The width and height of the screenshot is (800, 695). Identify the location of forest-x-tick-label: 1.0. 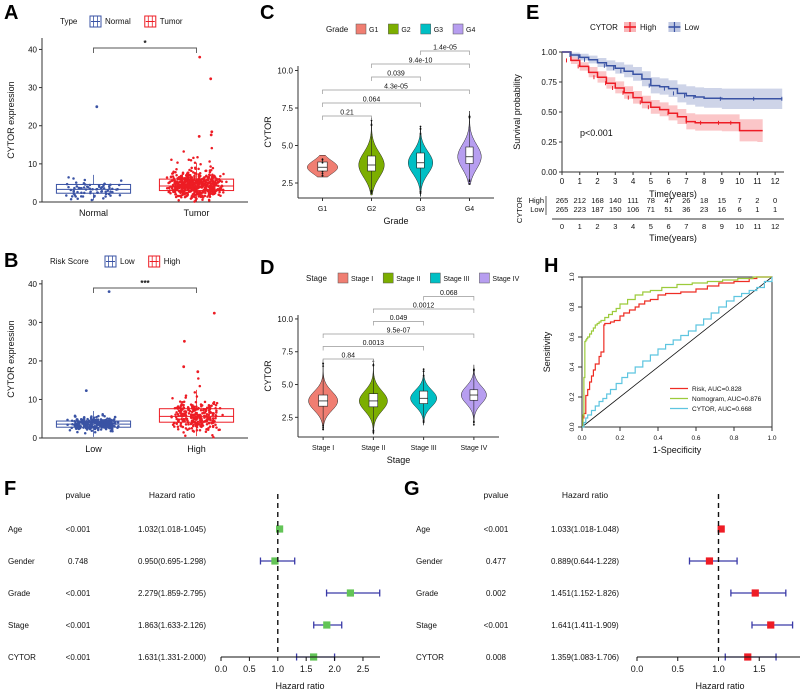
(718, 669).